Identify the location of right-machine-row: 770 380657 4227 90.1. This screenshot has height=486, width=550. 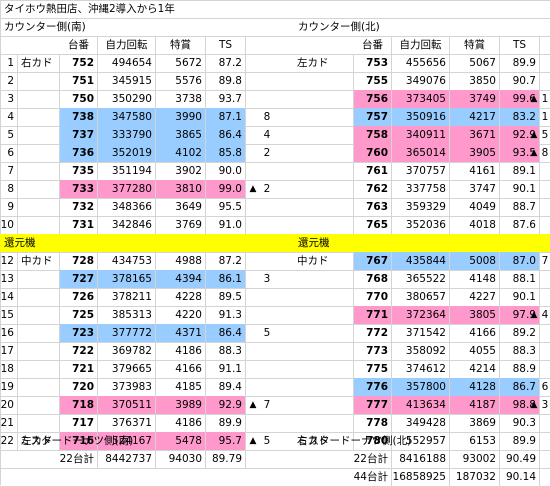
(275, 297).